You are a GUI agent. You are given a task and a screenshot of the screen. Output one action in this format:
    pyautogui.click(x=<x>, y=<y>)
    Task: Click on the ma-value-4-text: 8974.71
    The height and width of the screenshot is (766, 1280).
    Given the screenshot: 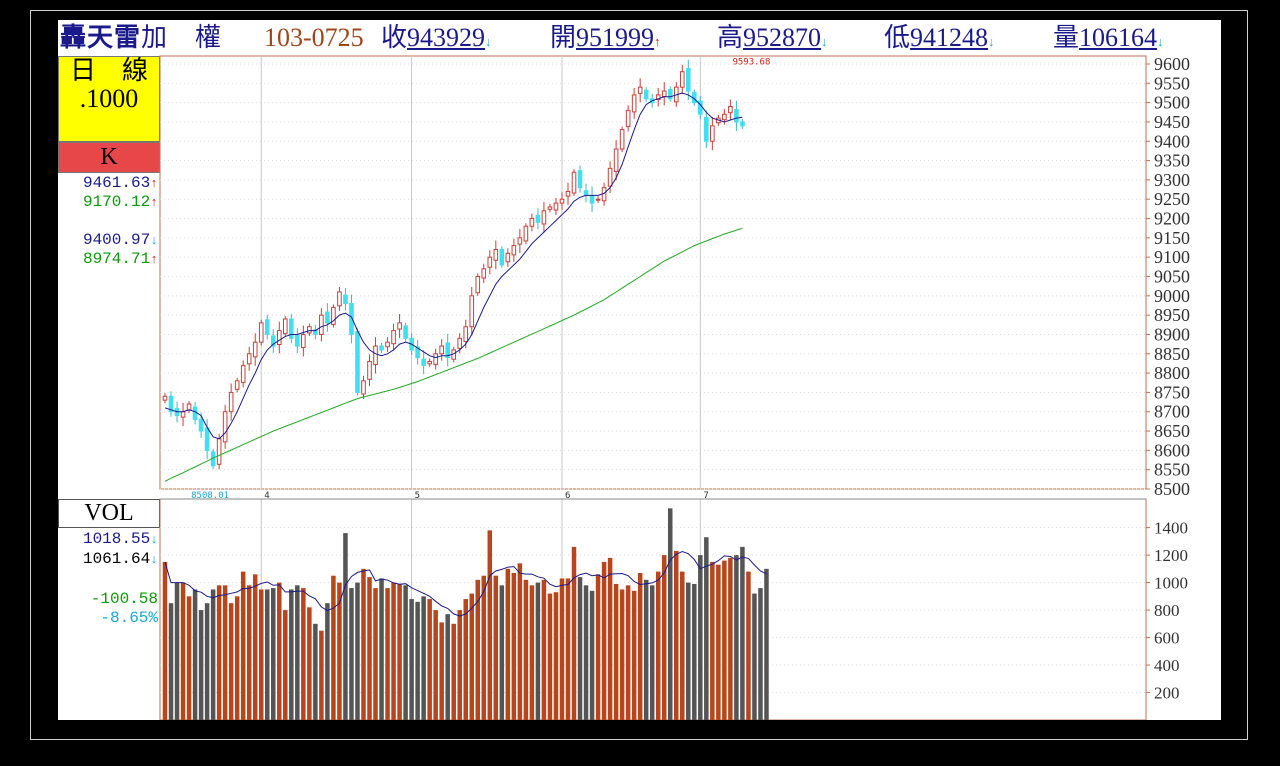 What is the action you would take?
    pyautogui.click(x=116, y=259)
    